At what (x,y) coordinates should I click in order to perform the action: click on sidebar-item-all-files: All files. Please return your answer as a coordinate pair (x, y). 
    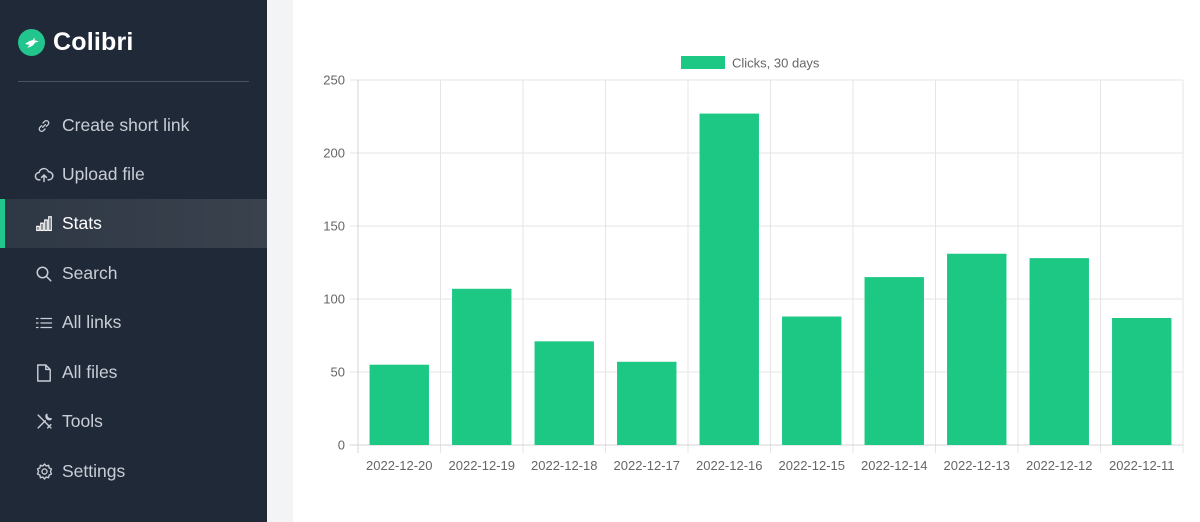
    Looking at the image, I should click on (133, 372).